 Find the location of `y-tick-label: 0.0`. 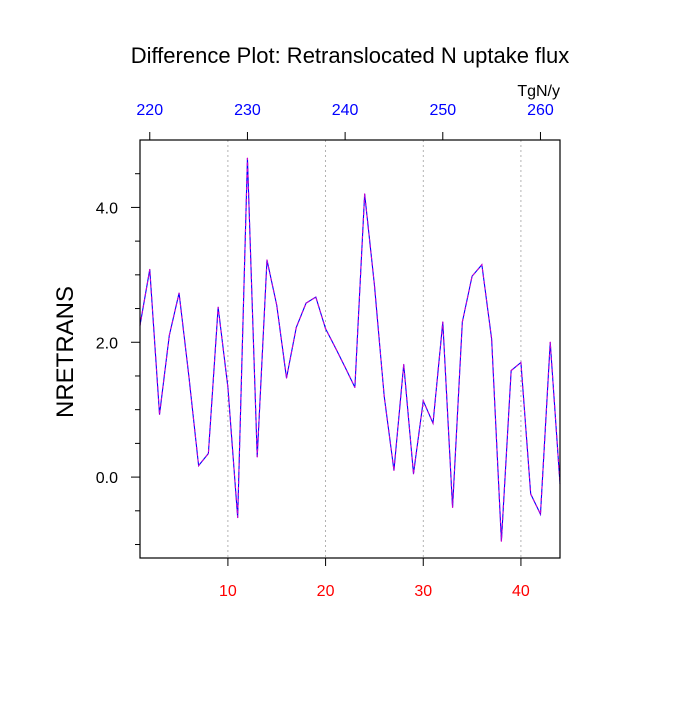

y-tick-label: 0.0 is located at coordinates (107, 478).